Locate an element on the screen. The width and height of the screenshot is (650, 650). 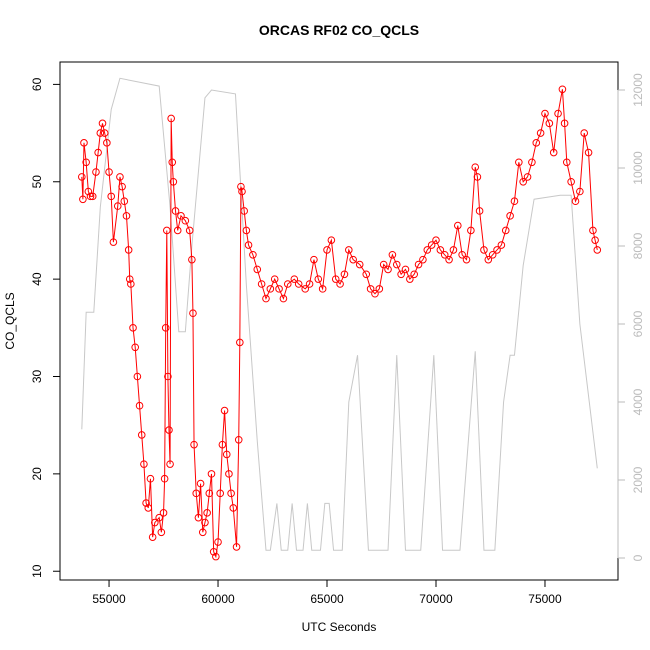
y-tick-label: 20 is located at coordinates (37, 474).